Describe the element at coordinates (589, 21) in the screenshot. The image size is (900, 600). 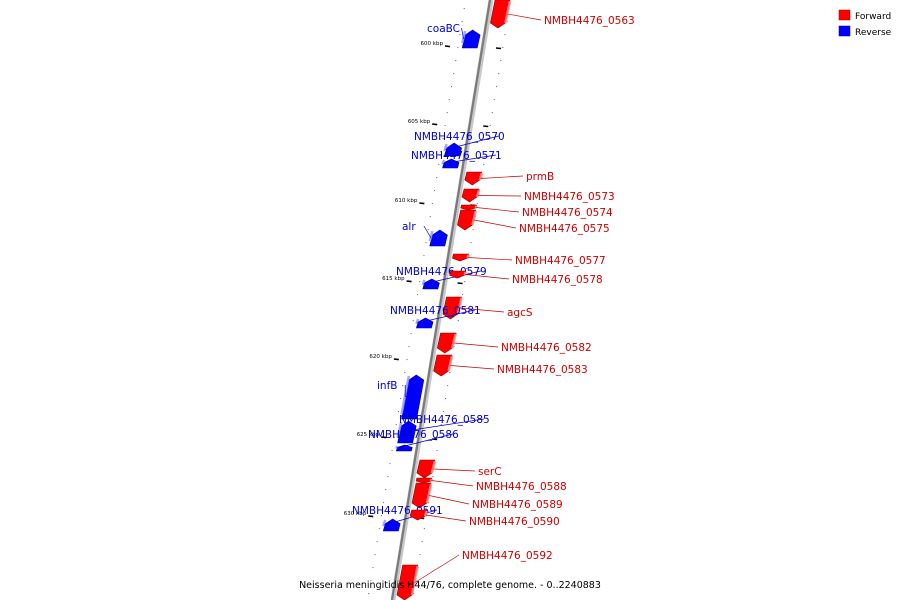
I see `gene-label: NMBH4476_0563` at that location.